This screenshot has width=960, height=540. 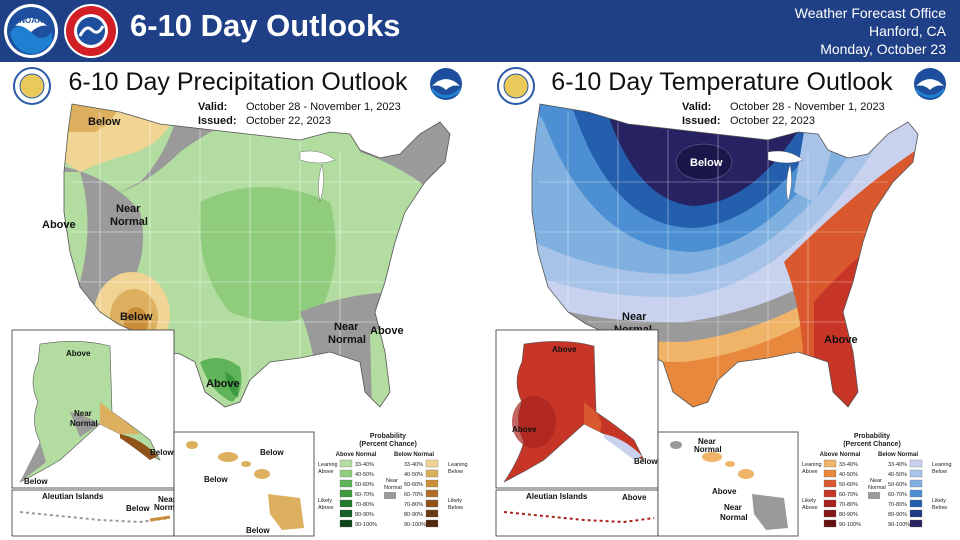 What do you see at coordinates (93, 409) in the screenshot?
I see `precip-alaska-inset: Above Near Normal Below Below` at bounding box center [93, 409].